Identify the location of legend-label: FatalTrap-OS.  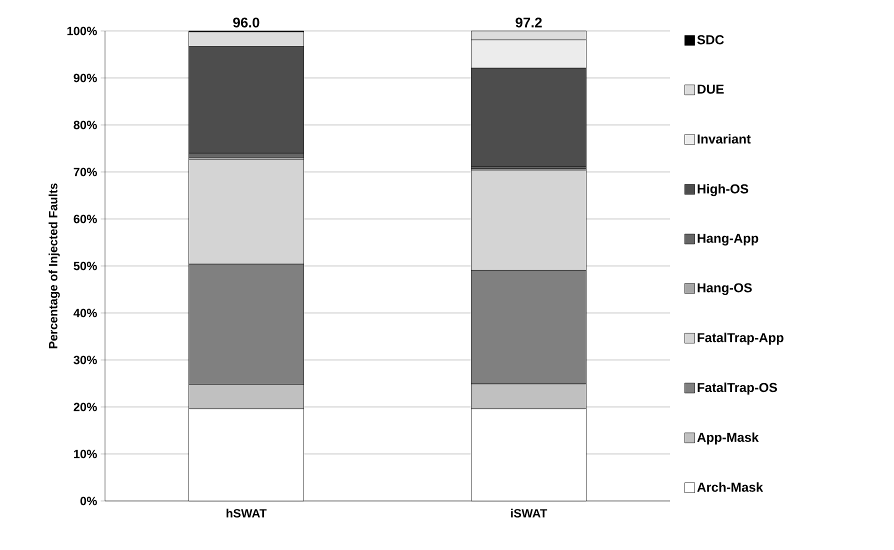
(737, 388).